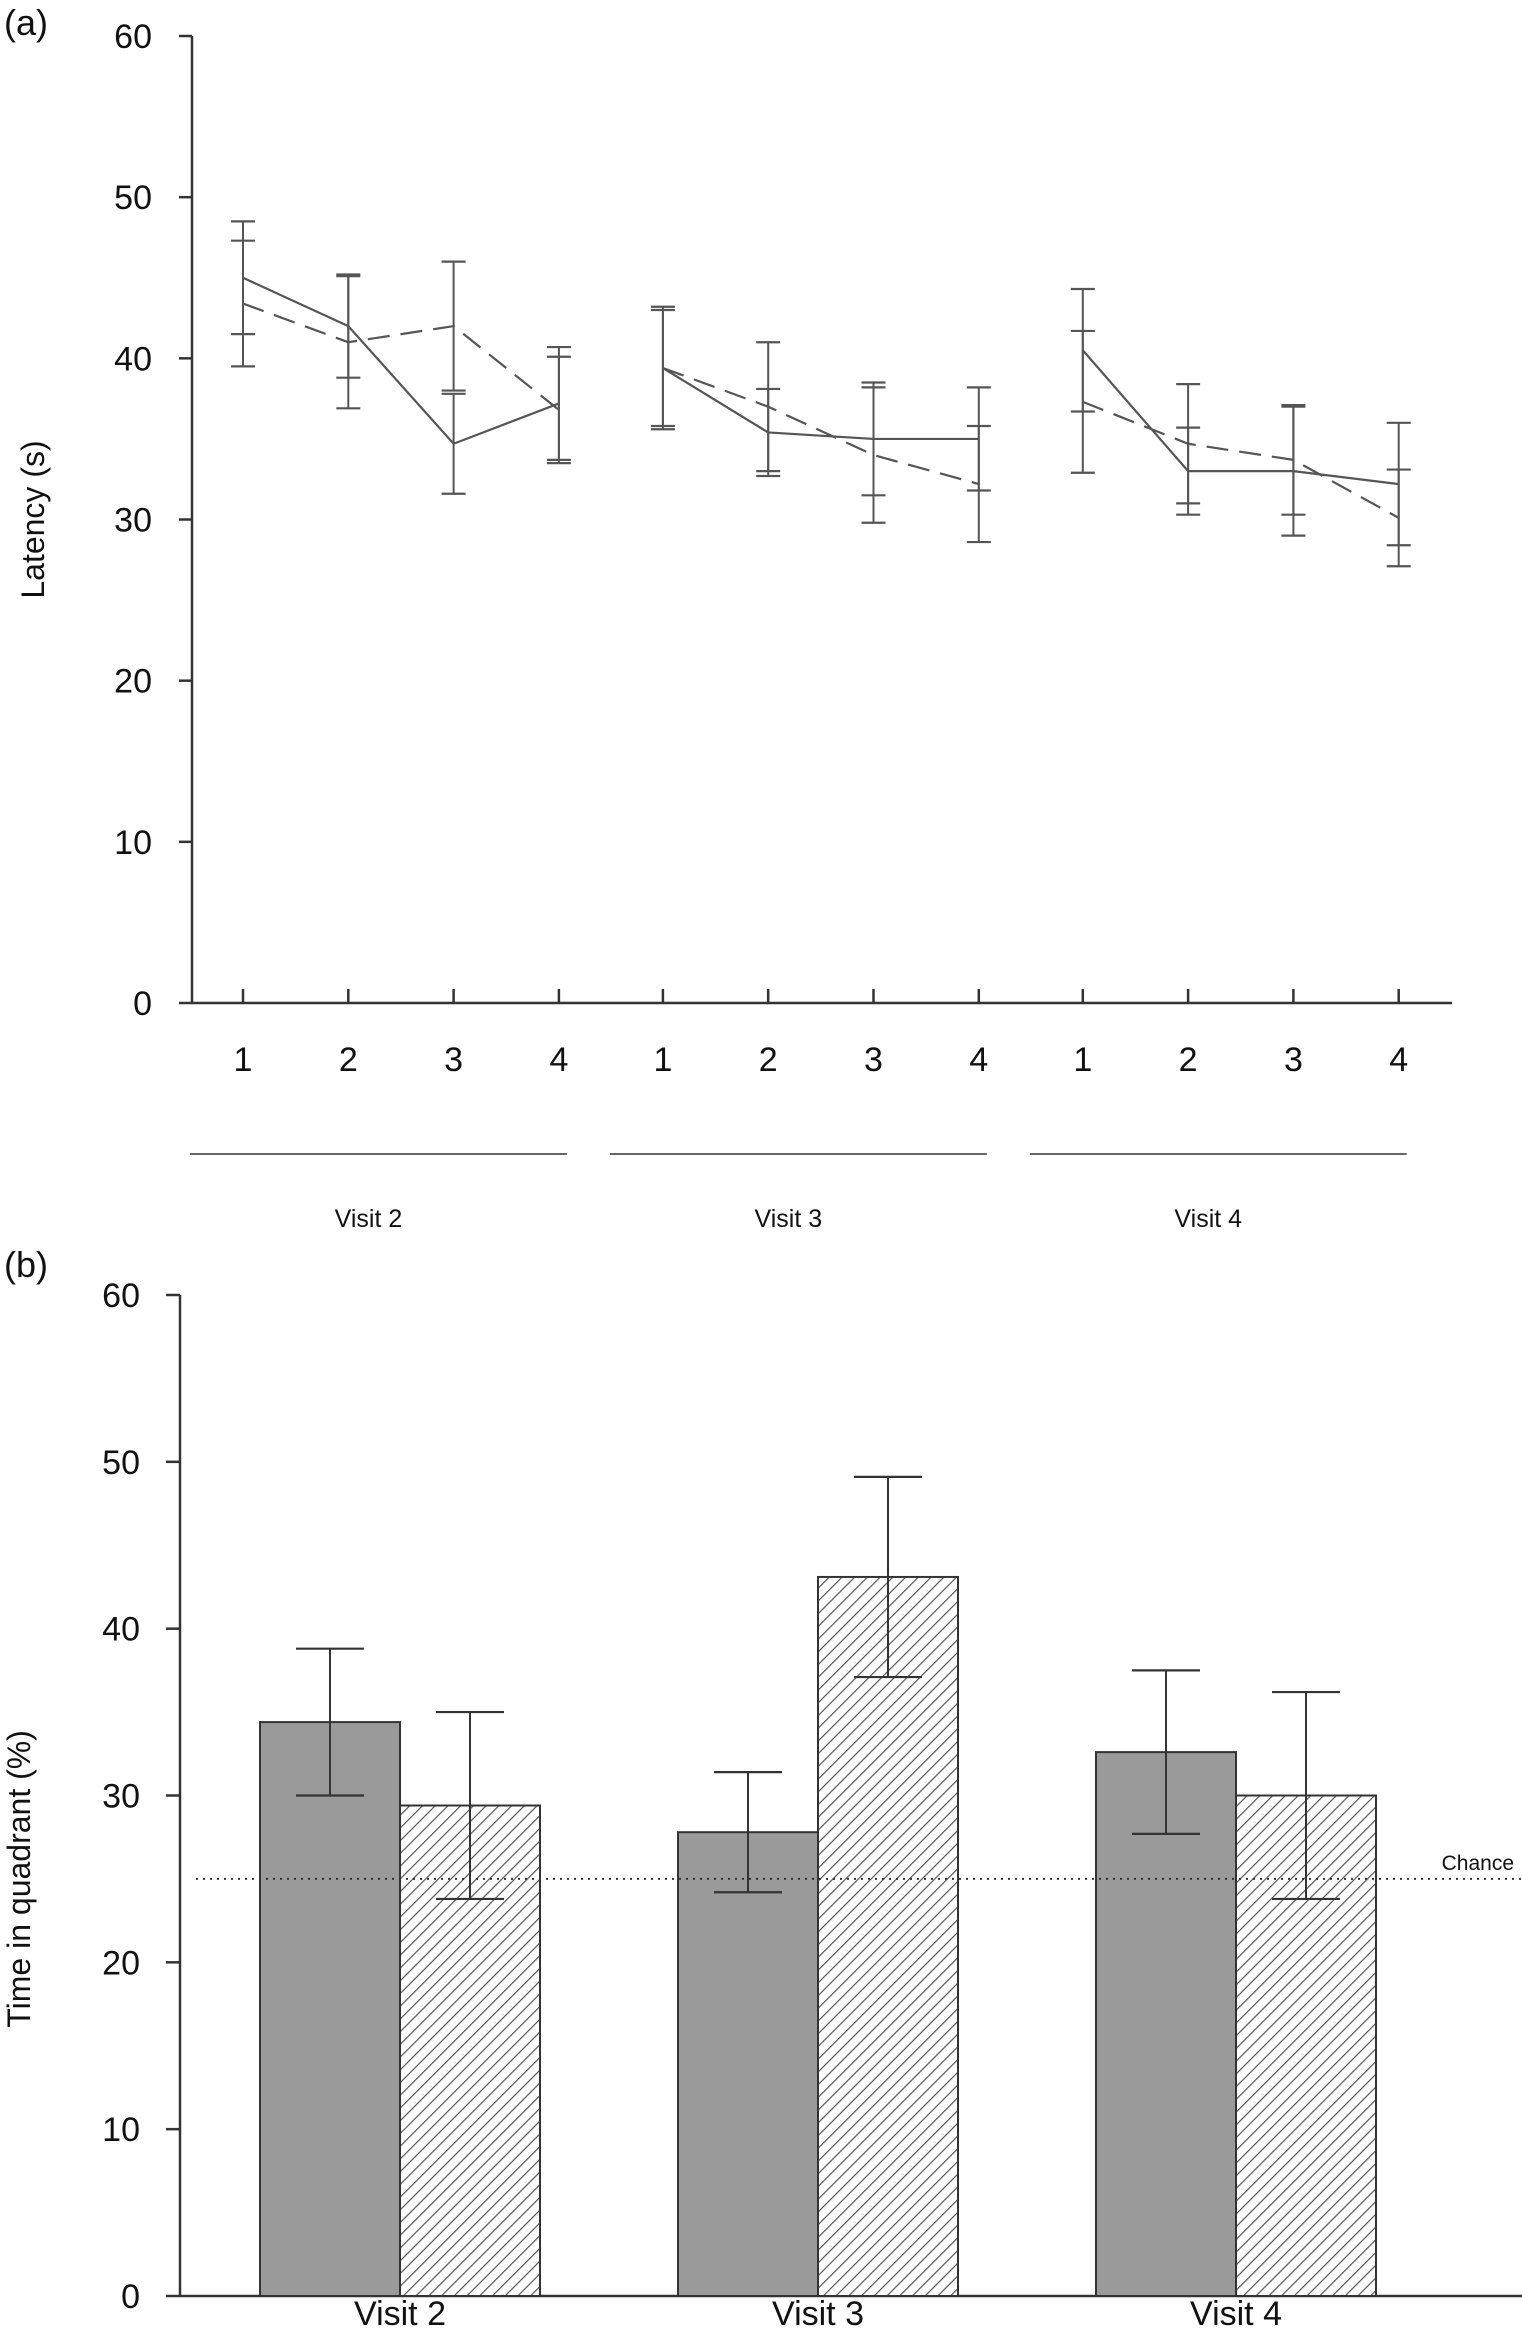 This screenshot has height=2329, width=1522. I want to click on group-label: Visit 2, so click(369, 1219).